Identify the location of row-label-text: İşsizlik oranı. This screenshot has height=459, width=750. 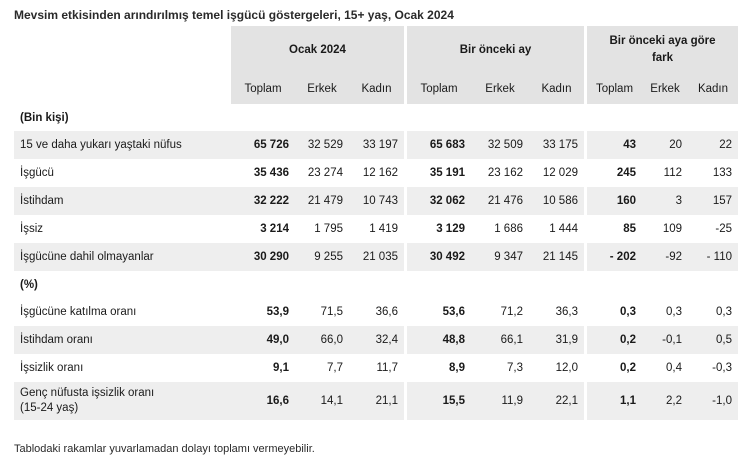
(52, 368).